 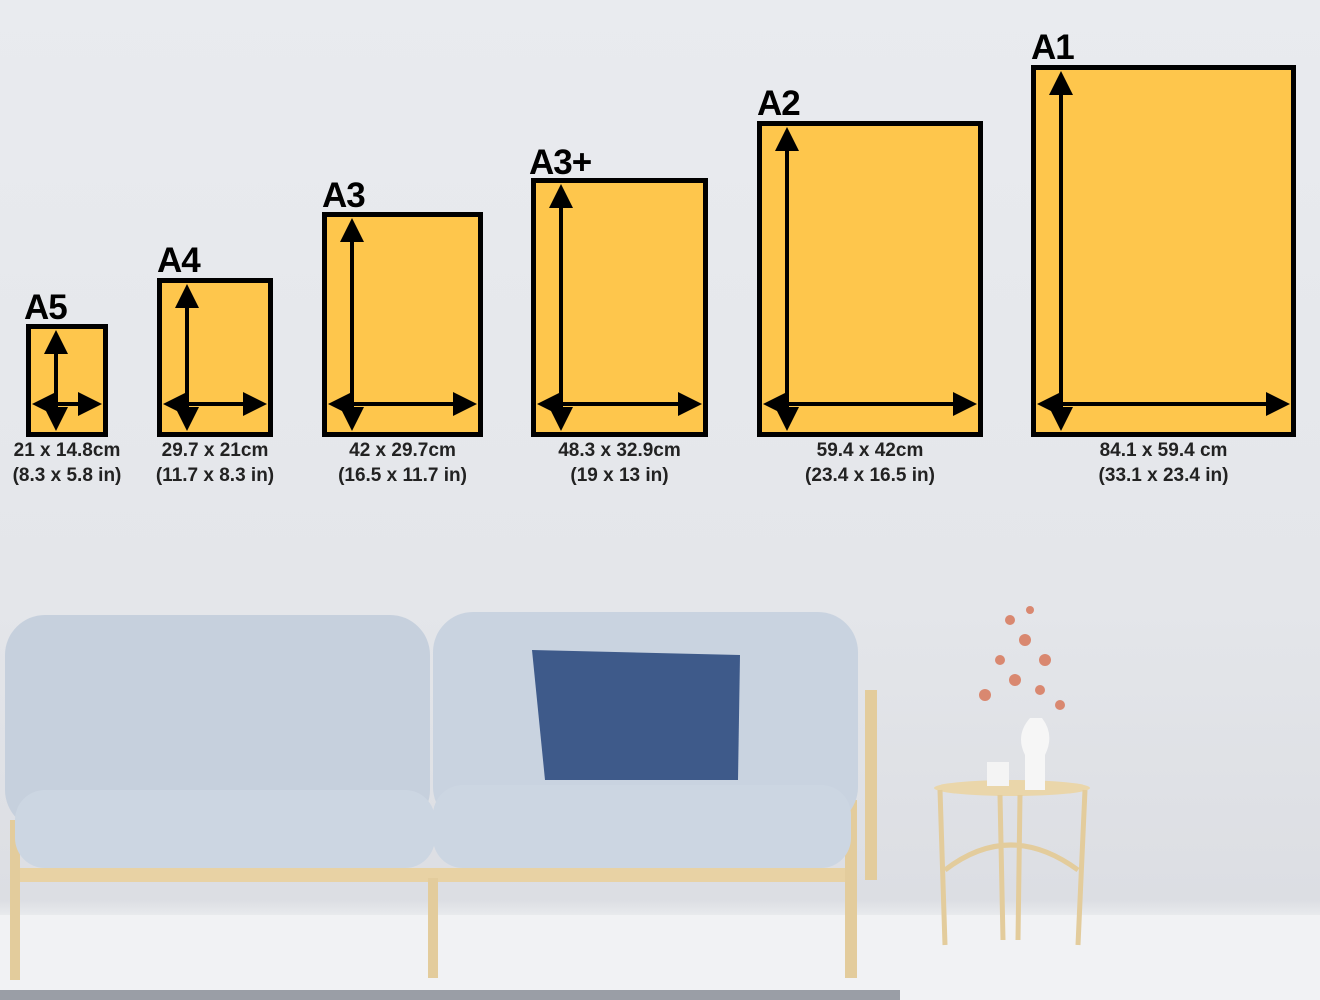 I want to click on dimension-in: (8.3 x 5.8 in), so click(x=67, y=475).